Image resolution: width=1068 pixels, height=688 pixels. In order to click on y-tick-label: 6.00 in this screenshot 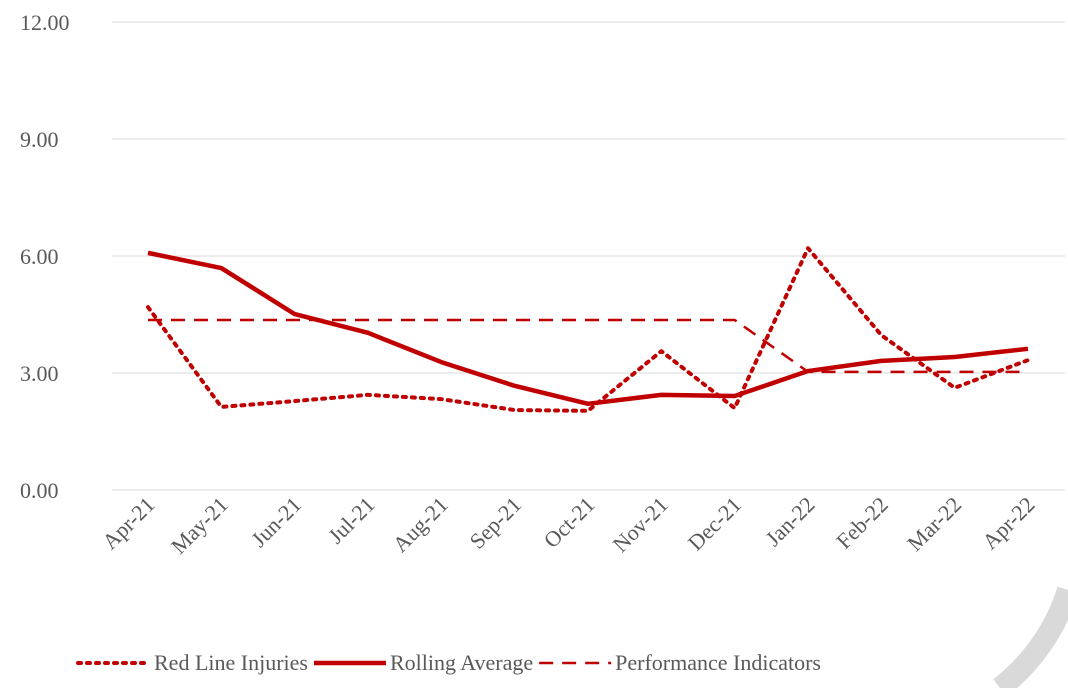, I will do `click(39, 256)`.